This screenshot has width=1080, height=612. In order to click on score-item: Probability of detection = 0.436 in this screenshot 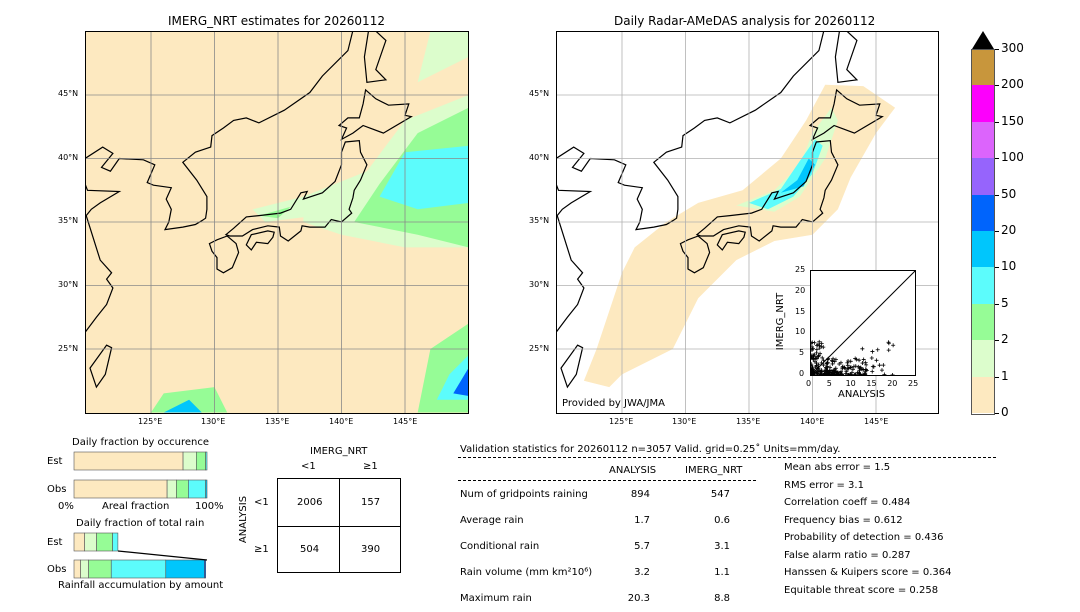, I will do `click(864, 537)`.